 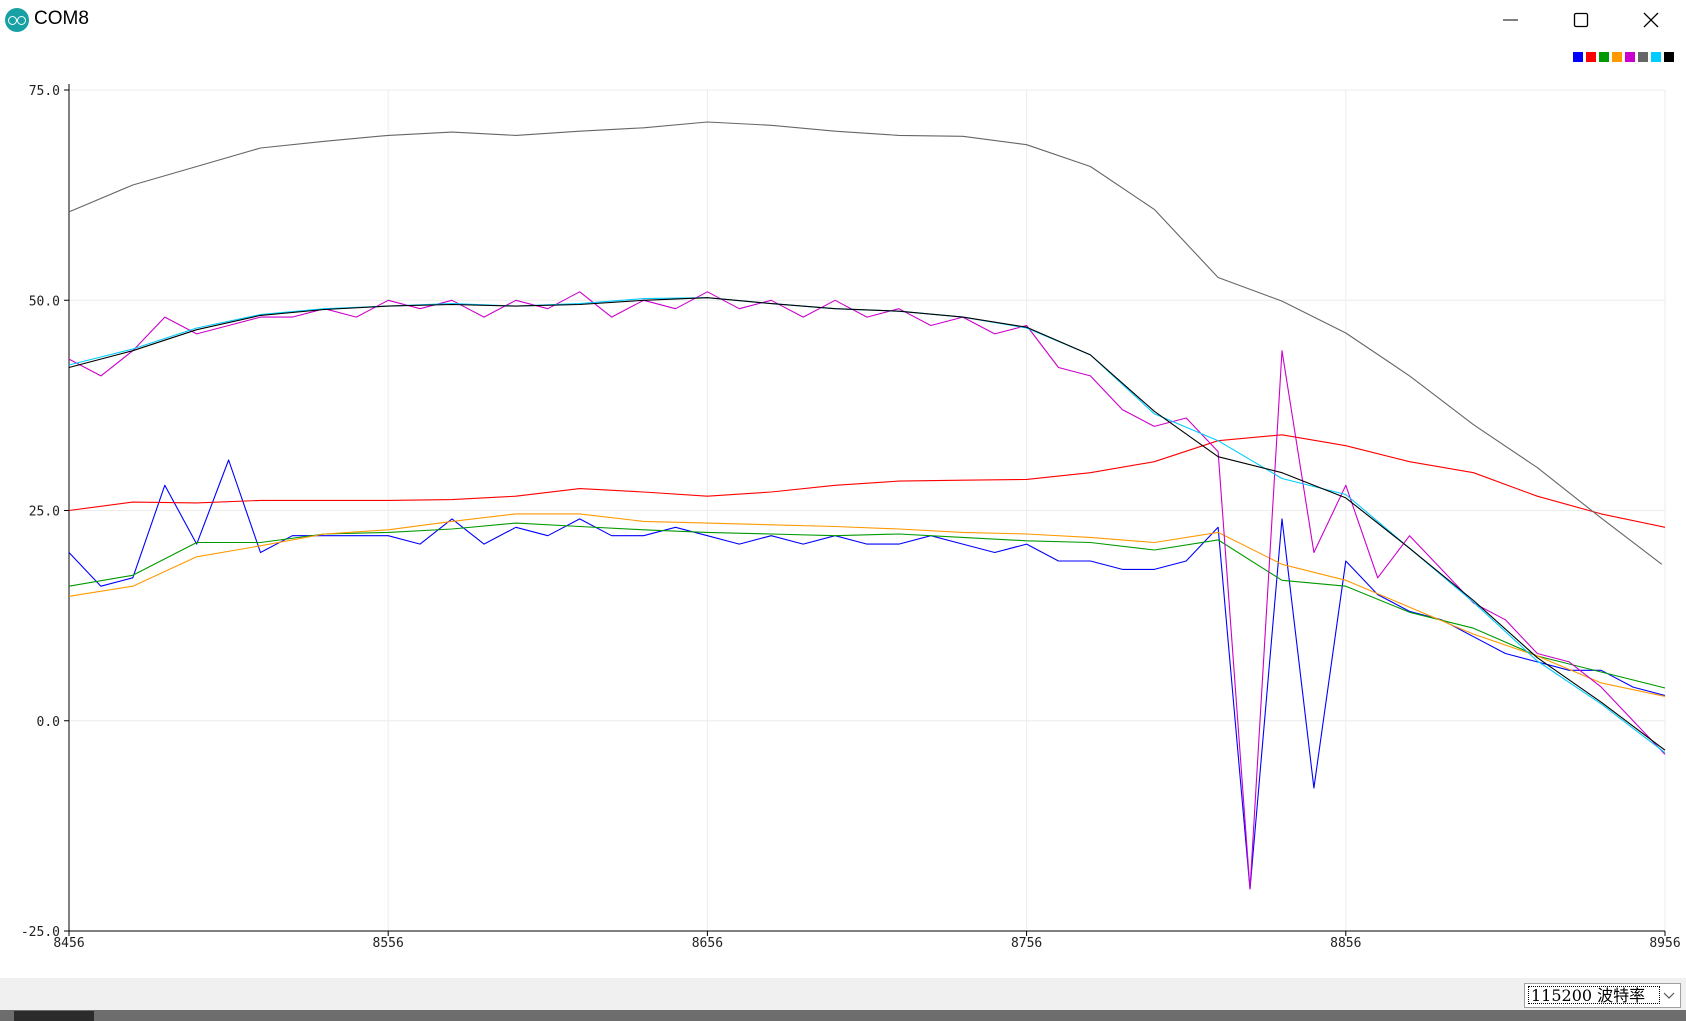 I want to click on minimize-button, so click(x=1511, y=20).